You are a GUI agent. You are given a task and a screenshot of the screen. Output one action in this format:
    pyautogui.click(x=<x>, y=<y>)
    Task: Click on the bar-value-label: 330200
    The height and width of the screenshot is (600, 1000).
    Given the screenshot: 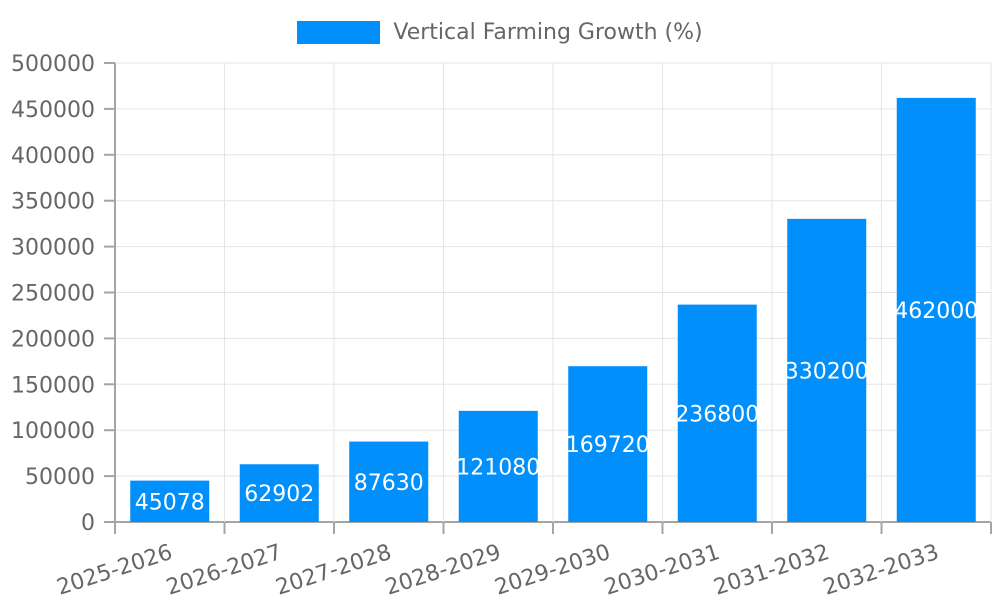 What is the action you would take?
    pyautogui.click(x=827, y=371)
    